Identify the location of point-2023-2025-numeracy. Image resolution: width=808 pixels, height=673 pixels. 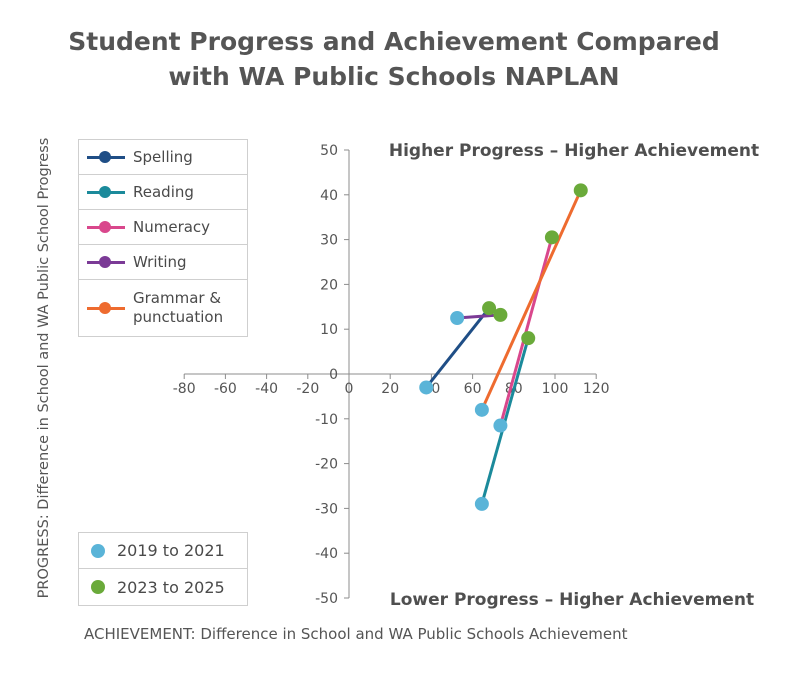
(551, 237).